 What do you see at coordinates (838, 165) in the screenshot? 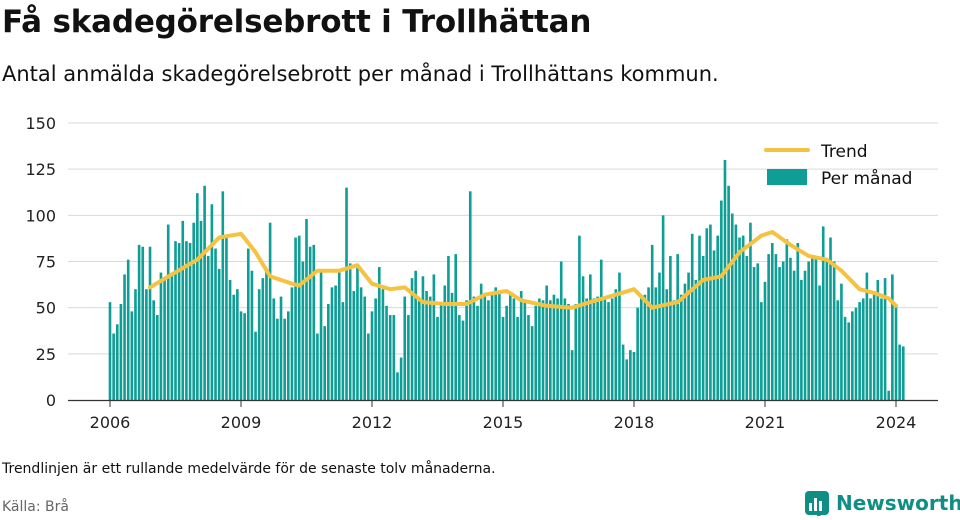
I see `legend: Trend Per månad` at bounding box center [838, 165].